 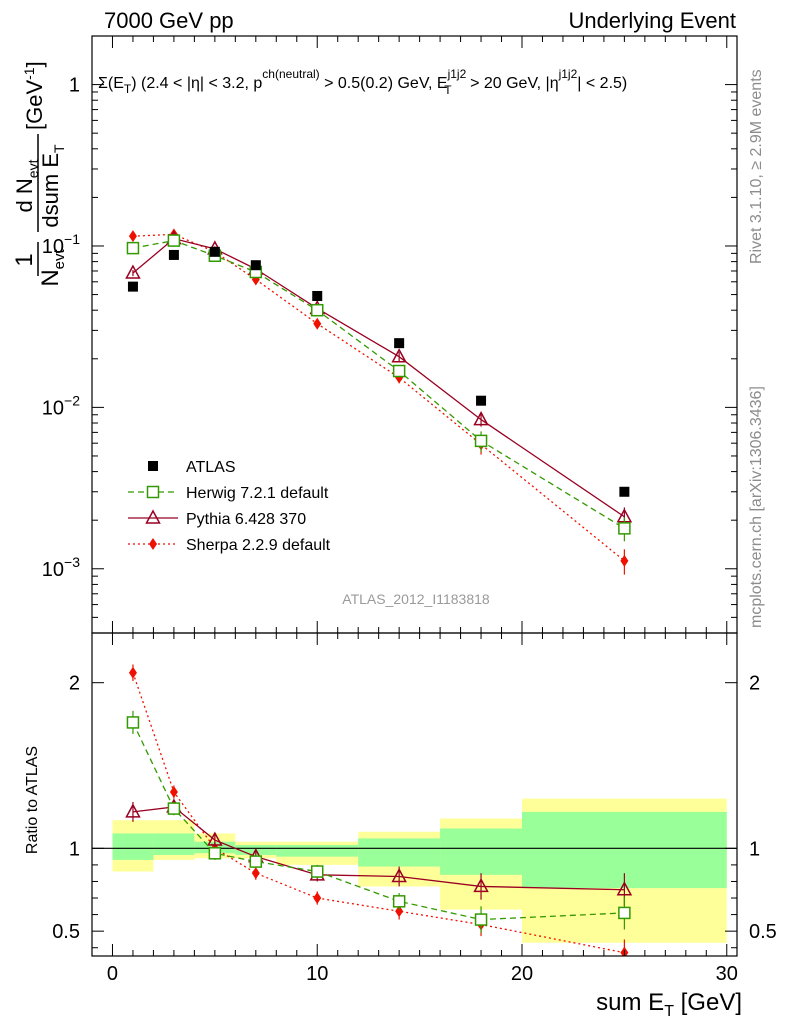 What do you see at coordinates (61, 567) in the screenshot?
I see `y-tick-label: 10⁻³` at bounding box center [61, 567].